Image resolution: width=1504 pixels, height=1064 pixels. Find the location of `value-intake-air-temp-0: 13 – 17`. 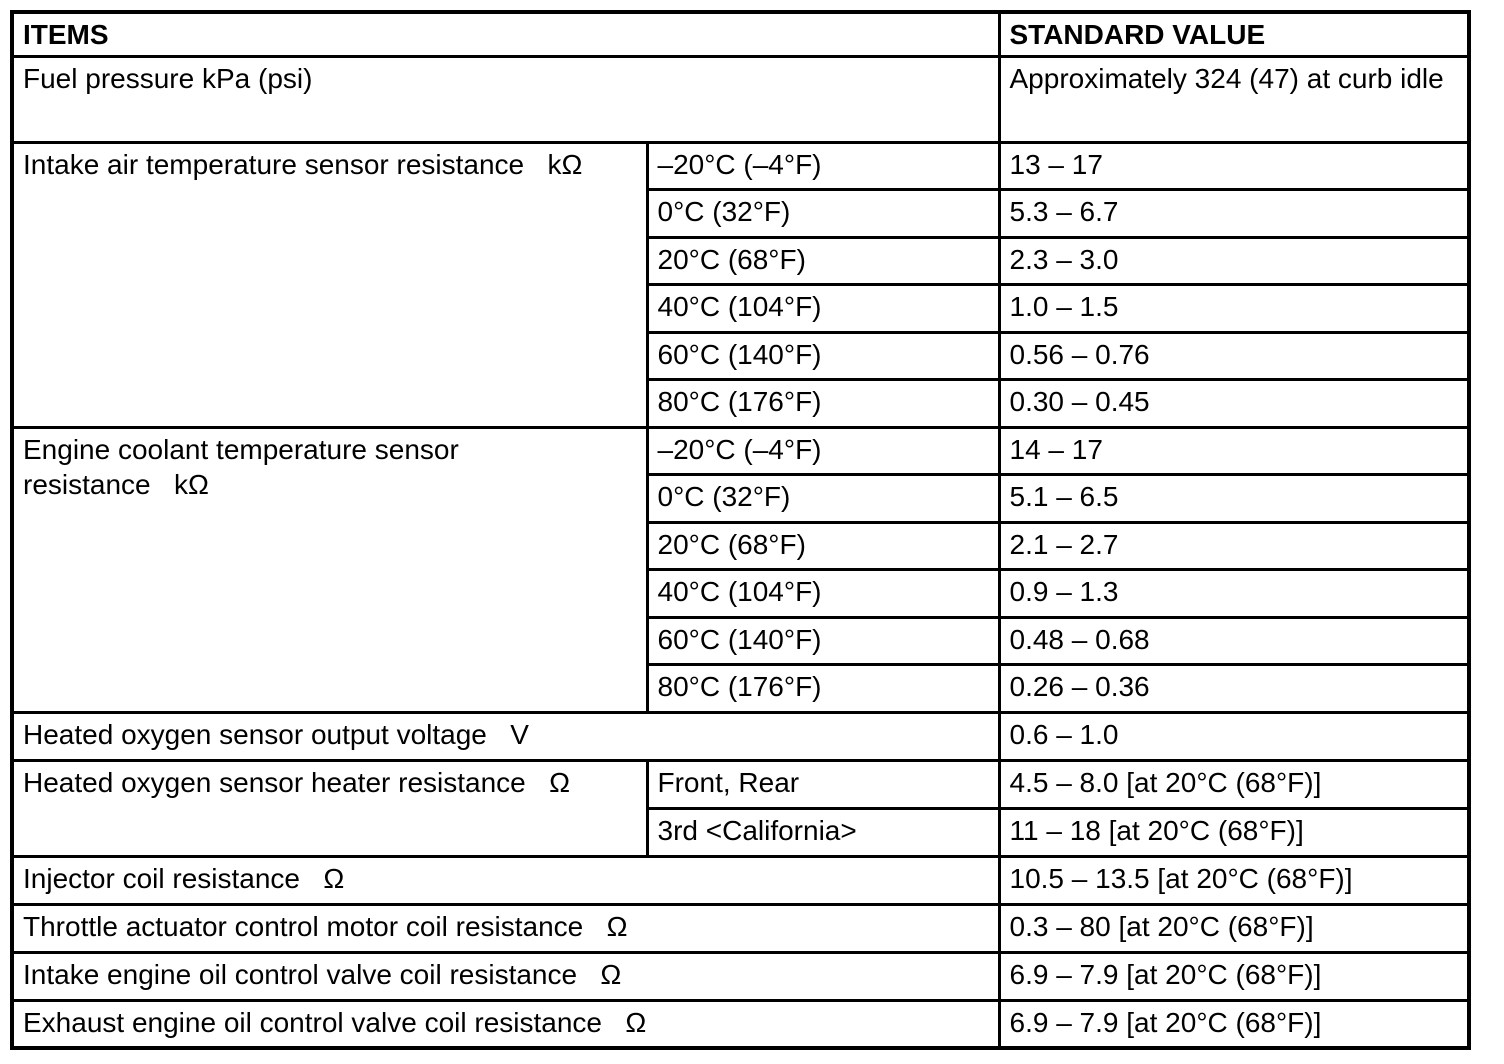

value-intake-air-temp-0: 13 – 17 is located at coordinates (1234, 165).